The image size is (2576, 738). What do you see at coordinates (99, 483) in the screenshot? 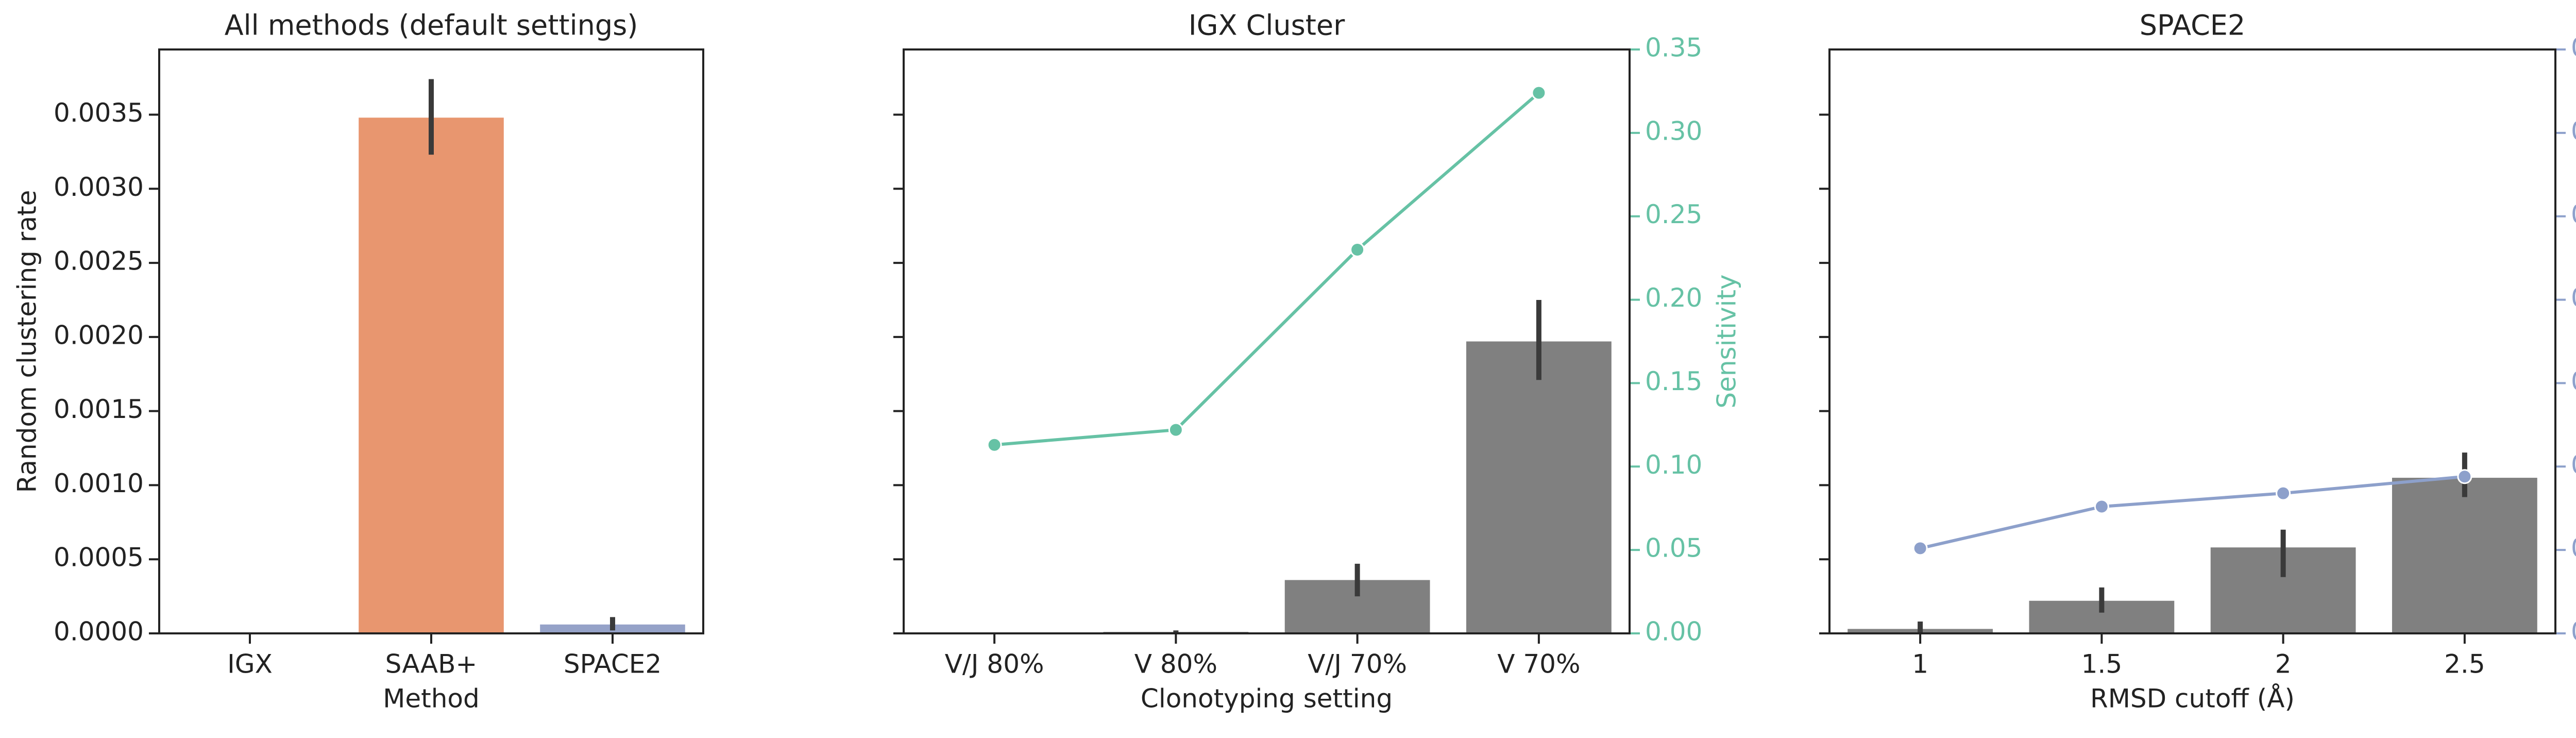
I see `y-tick-label: 0.0010` at bounding box center [99, 483].